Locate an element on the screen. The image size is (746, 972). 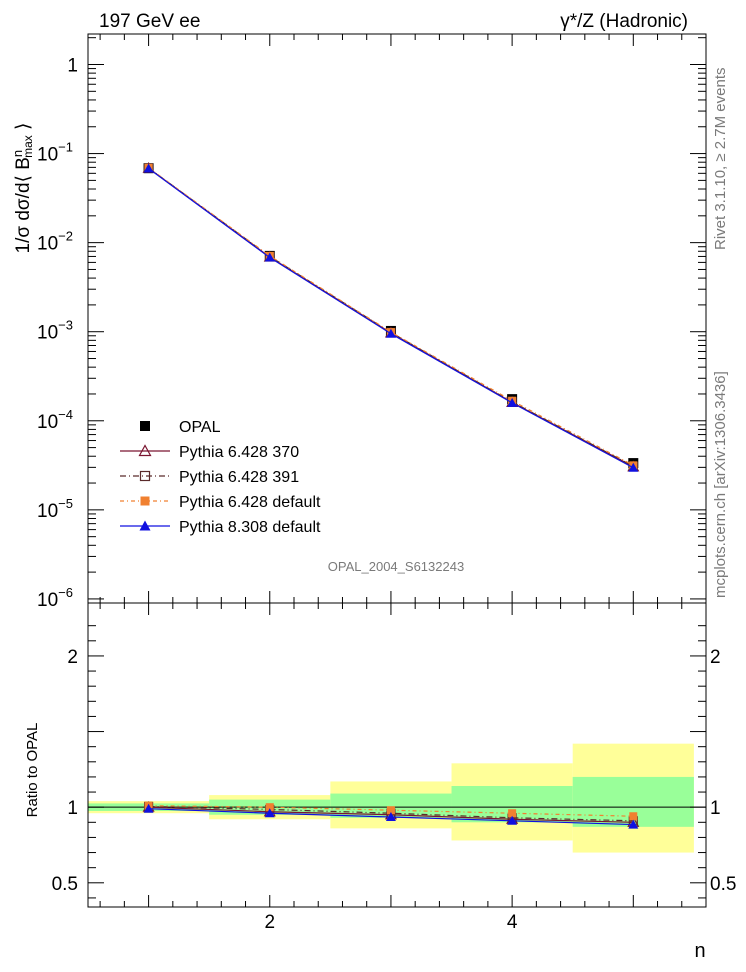
ratio-line is located at coordinates (391, 813).